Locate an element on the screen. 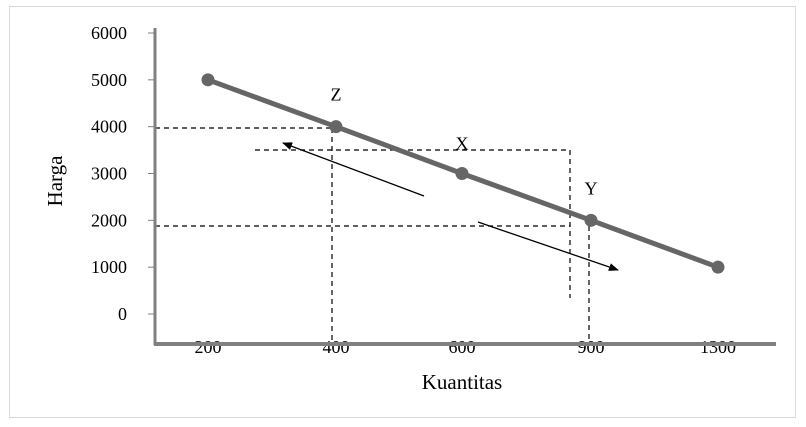  y-tick-label: 2000 is located at coordinates (109, 220).